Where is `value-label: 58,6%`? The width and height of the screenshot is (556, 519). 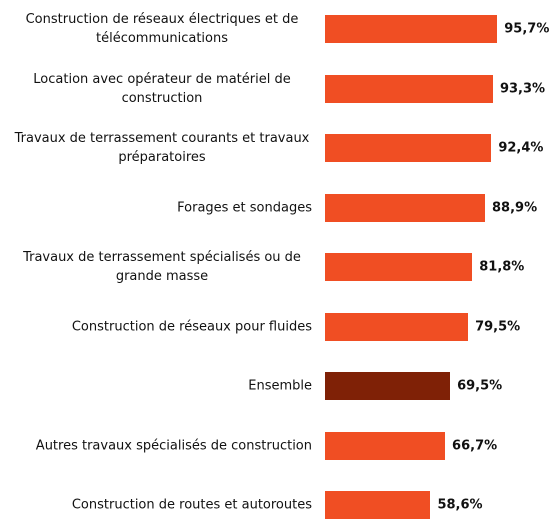
value-label: 58,6% is located at coordinates (460, 505).